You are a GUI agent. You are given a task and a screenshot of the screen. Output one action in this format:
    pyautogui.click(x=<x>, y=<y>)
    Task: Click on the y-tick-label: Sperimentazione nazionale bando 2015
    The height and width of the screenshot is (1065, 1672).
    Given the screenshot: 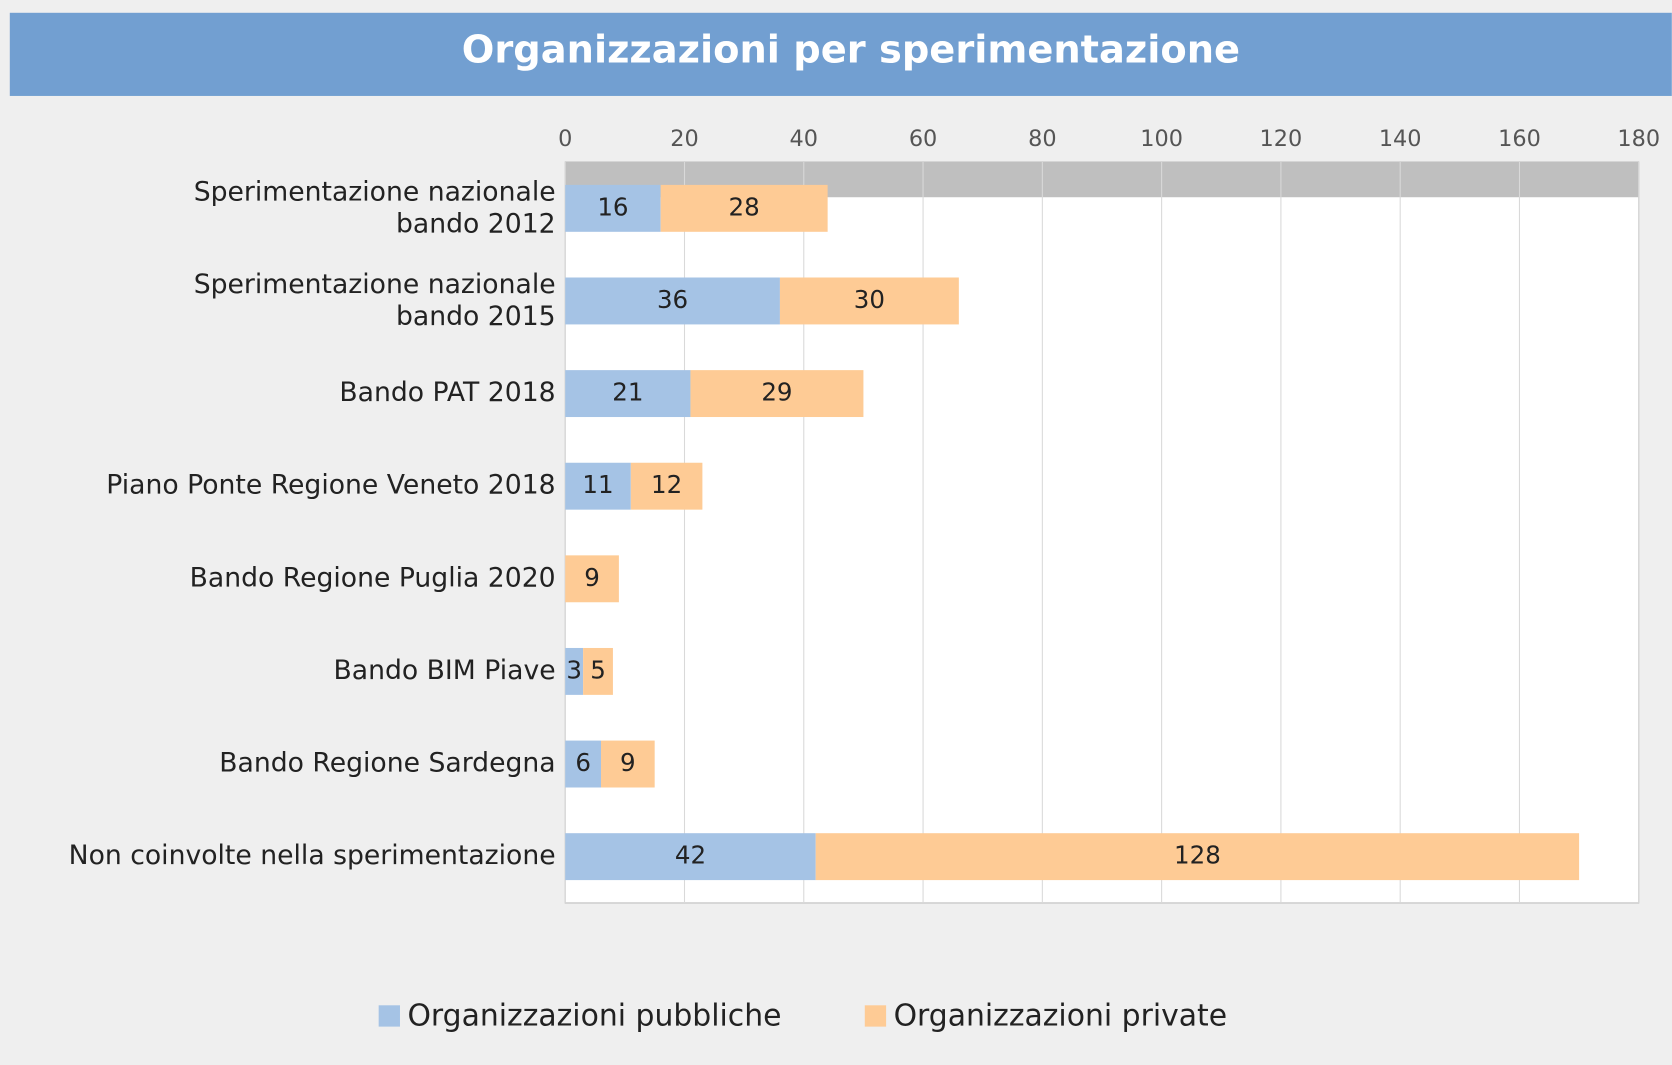 What is the action you would take?
    pyautogui.click(x=375, y=299)
    